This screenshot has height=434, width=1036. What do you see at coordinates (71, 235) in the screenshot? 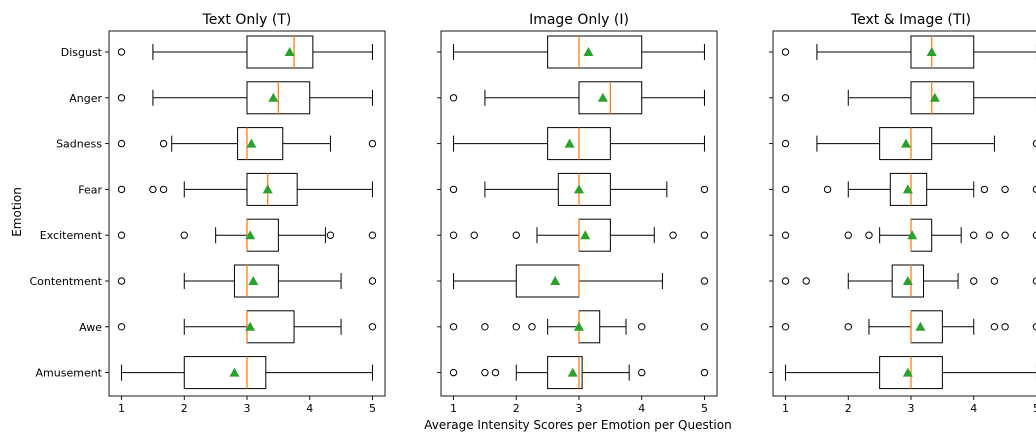
I see `y-tick-label-excitement: Excitement` at bounding box center [71, 235].